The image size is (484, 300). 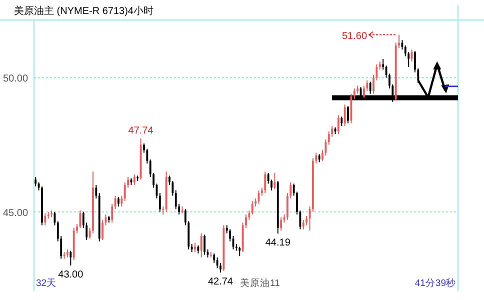 I want to click on annotation: 44.19, so click(x=278, y=243).